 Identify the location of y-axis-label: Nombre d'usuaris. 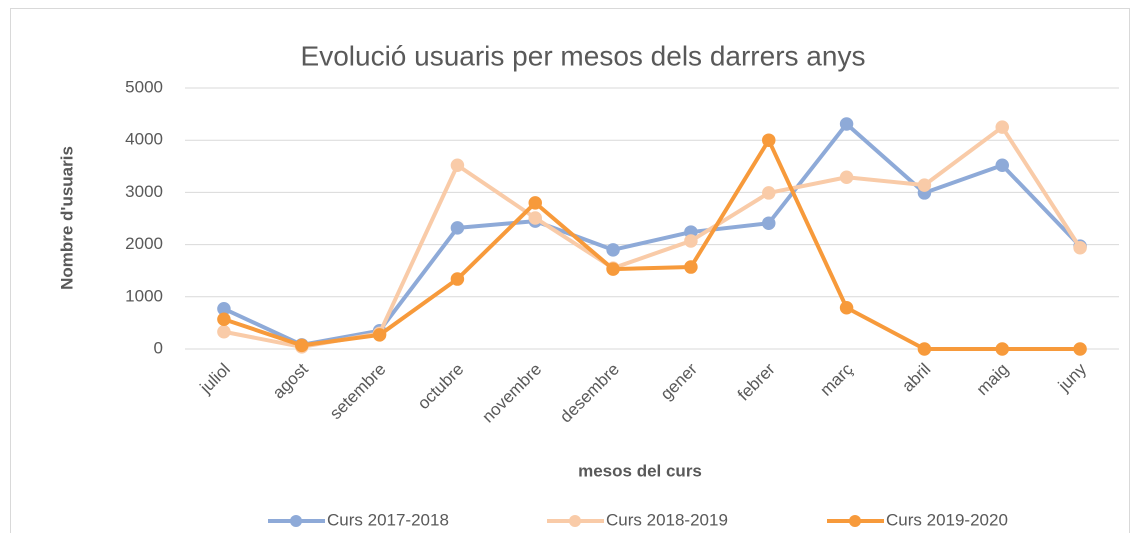
(66, 218).